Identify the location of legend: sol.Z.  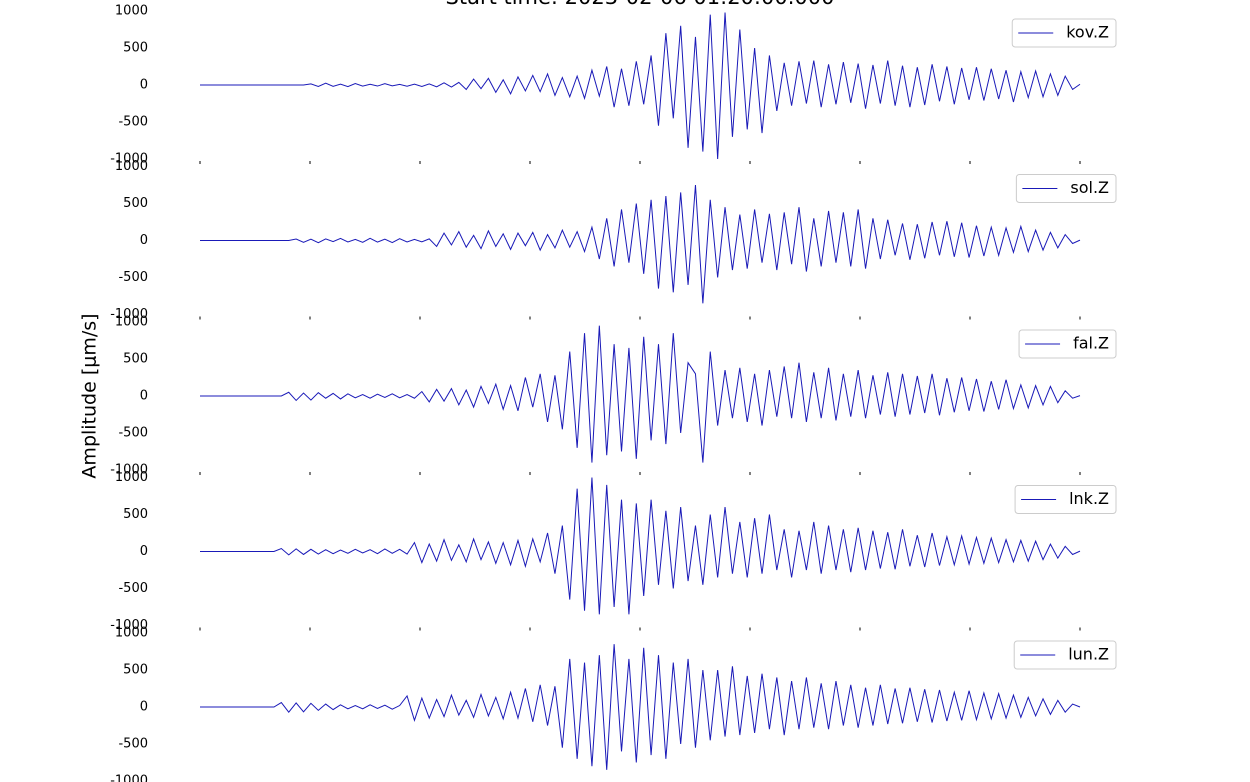
(1066, 188).